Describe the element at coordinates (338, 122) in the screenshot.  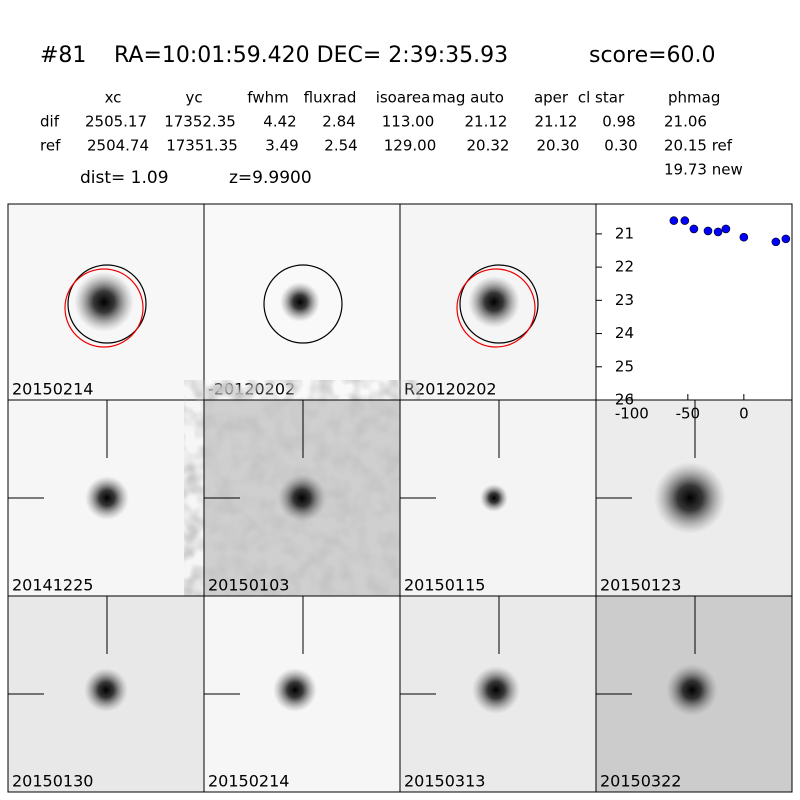
I see `table-cell: 2.84` at that location.